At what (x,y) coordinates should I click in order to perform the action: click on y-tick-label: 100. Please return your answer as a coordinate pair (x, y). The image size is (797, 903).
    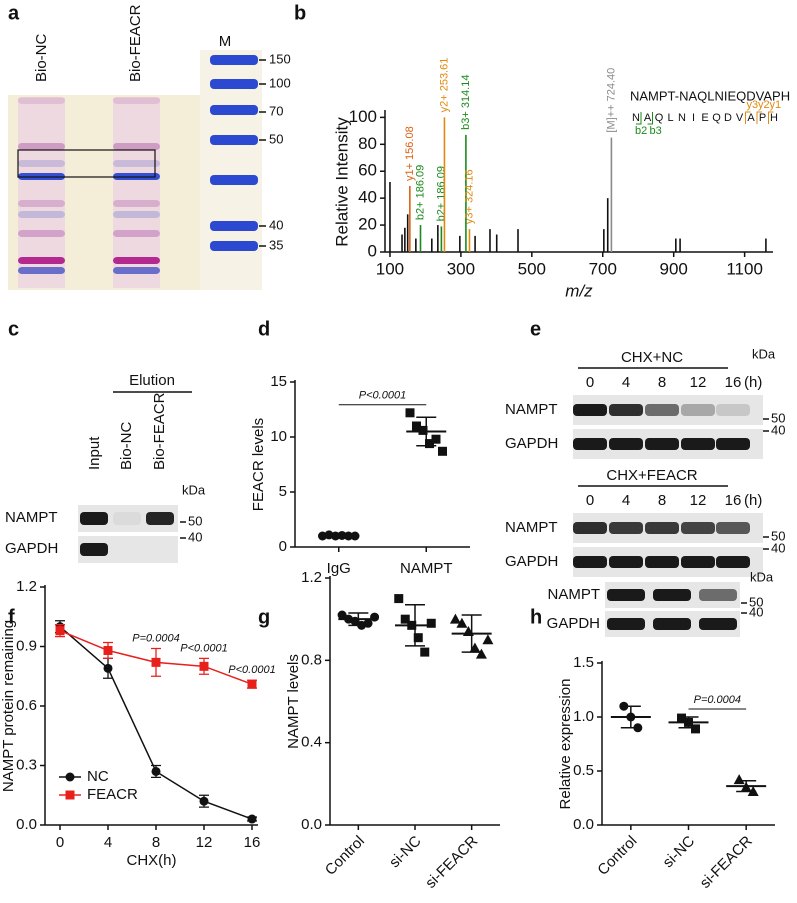
    Looking at the image, I should click on (363, 116).